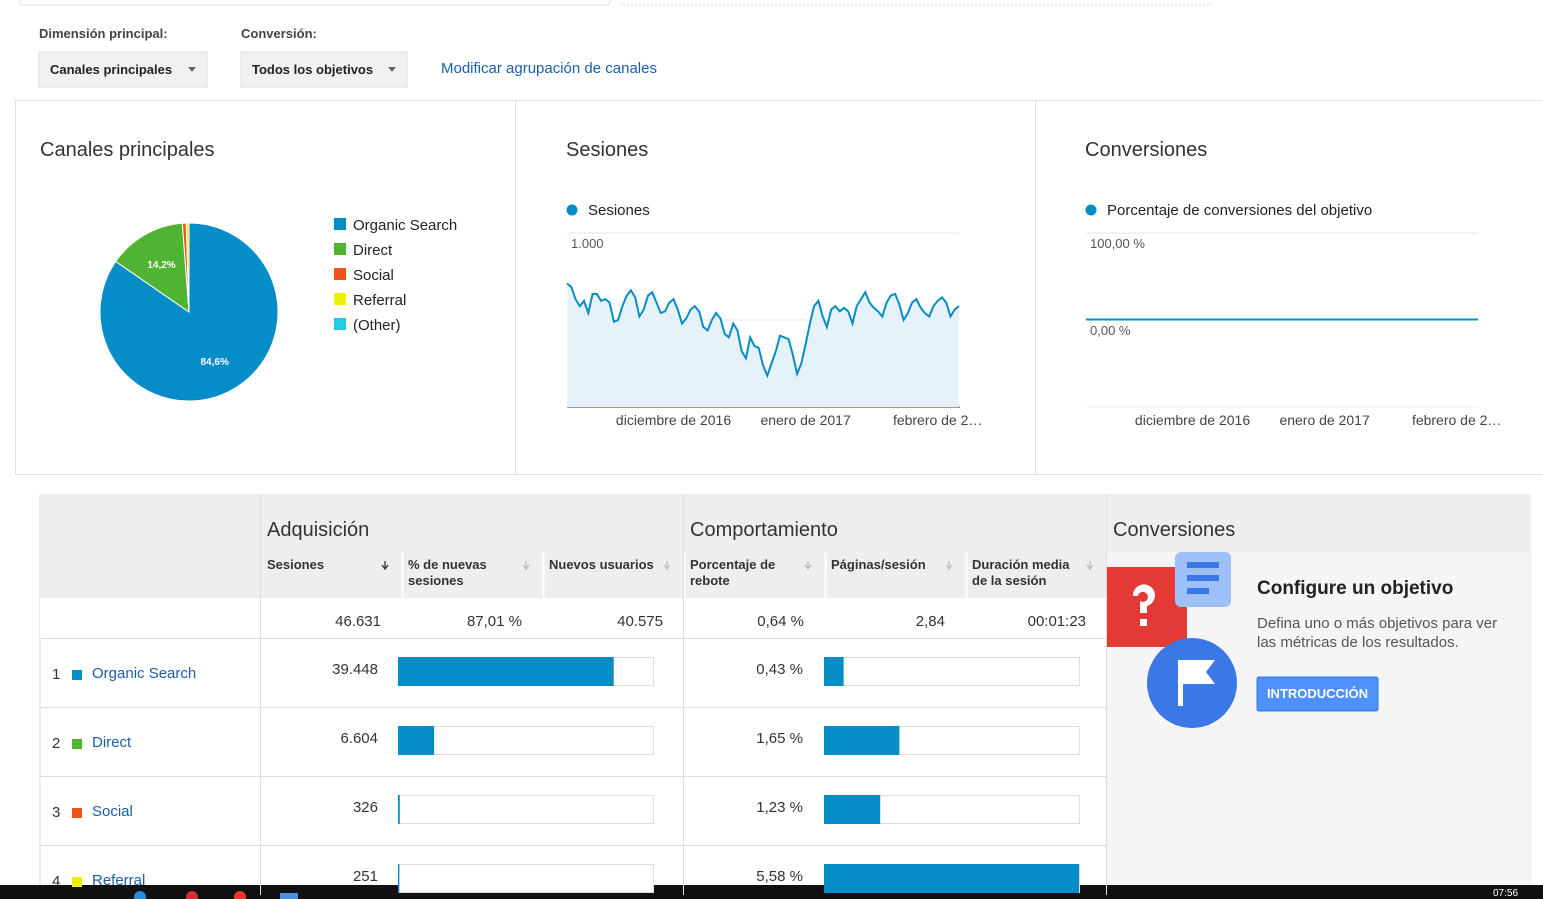  I want to click on channel-link: Direct, so click(112, 742).